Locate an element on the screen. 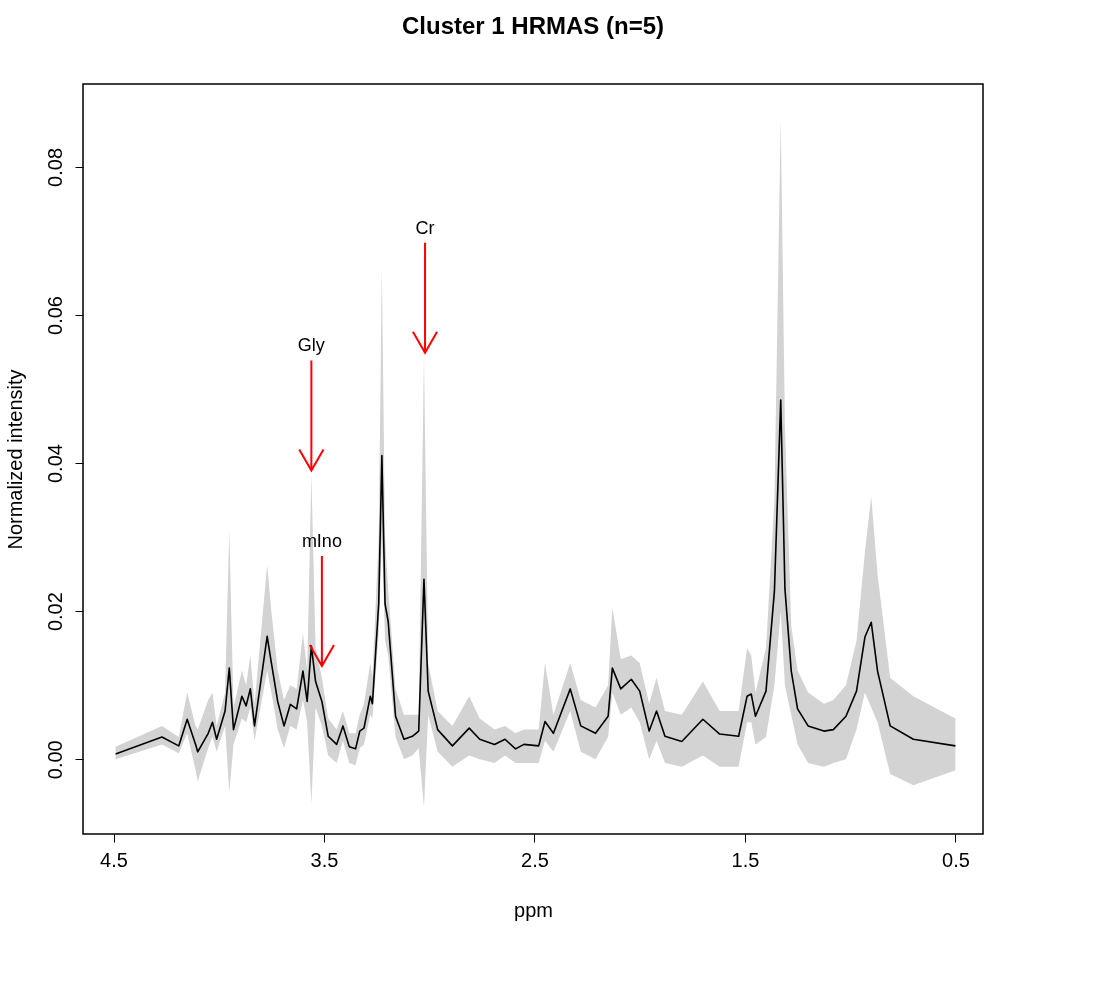 The image size is (1102, 984). x-axis-title: ppm is located at coordinates (533, 909).